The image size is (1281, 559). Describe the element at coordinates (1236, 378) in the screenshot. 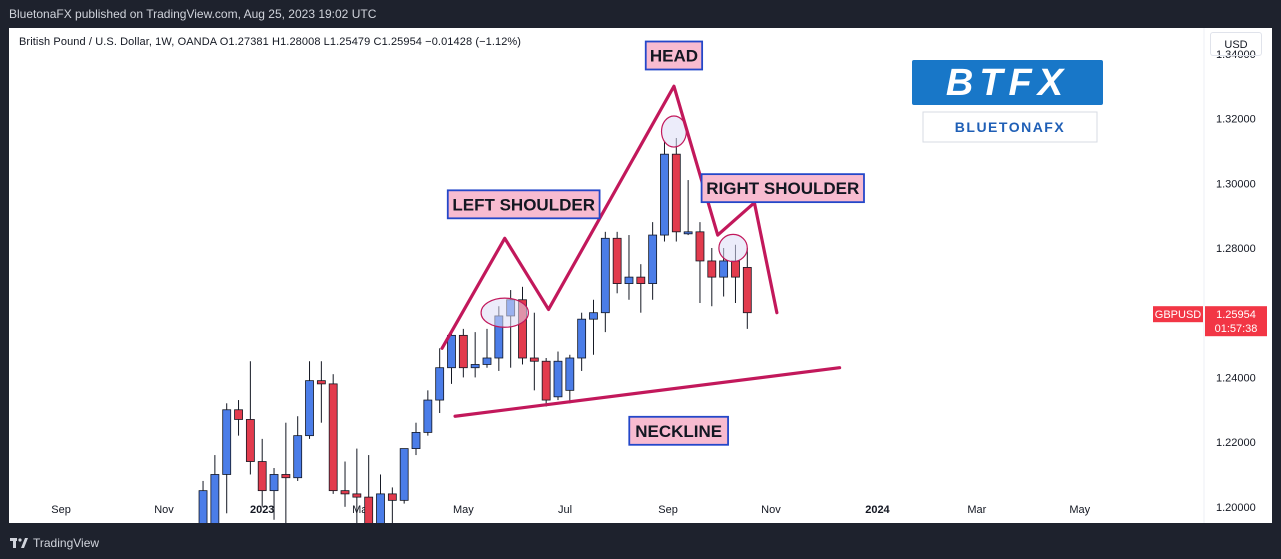

I see `y-tick-label: 1.24000` at that location.